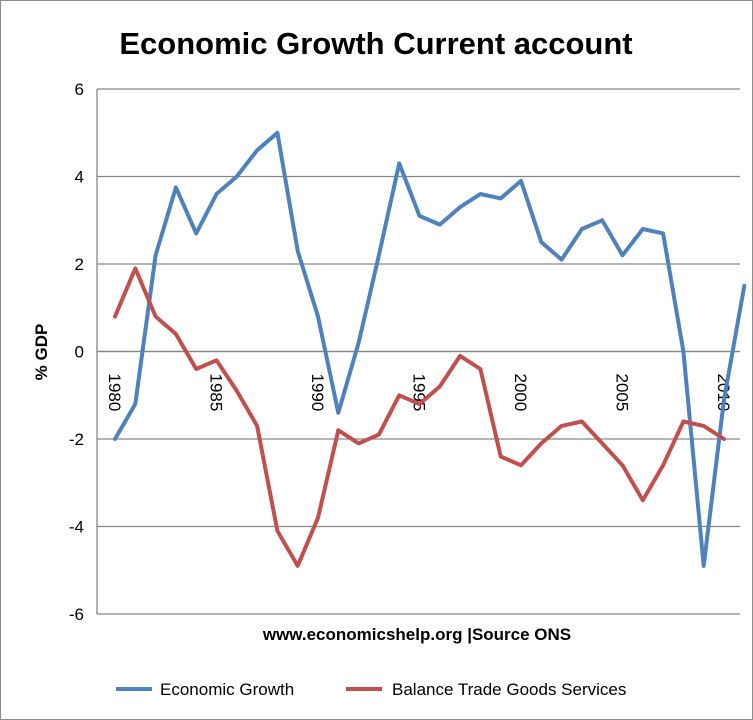 This screenshot has width=753, height=720. What do you see at coordinates (76, 614) in the screenshot?
I see `y-tick-label: -6` at bounding box center [76, 614].